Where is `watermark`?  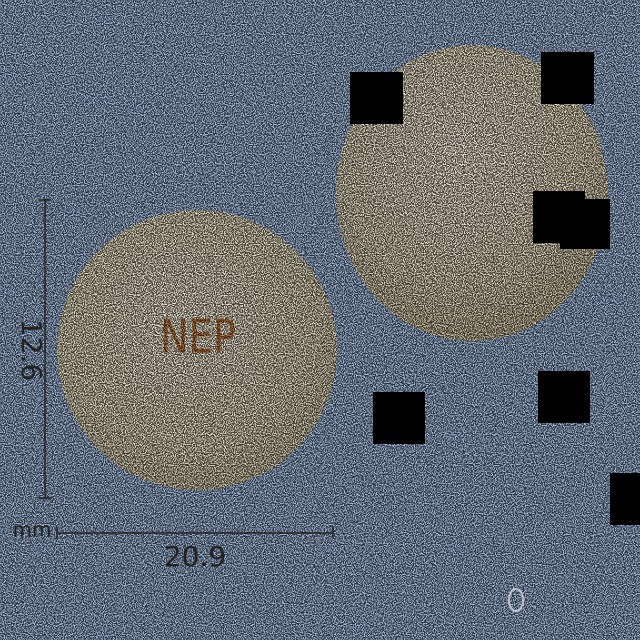 watermark is located at coordinates (516, 600).